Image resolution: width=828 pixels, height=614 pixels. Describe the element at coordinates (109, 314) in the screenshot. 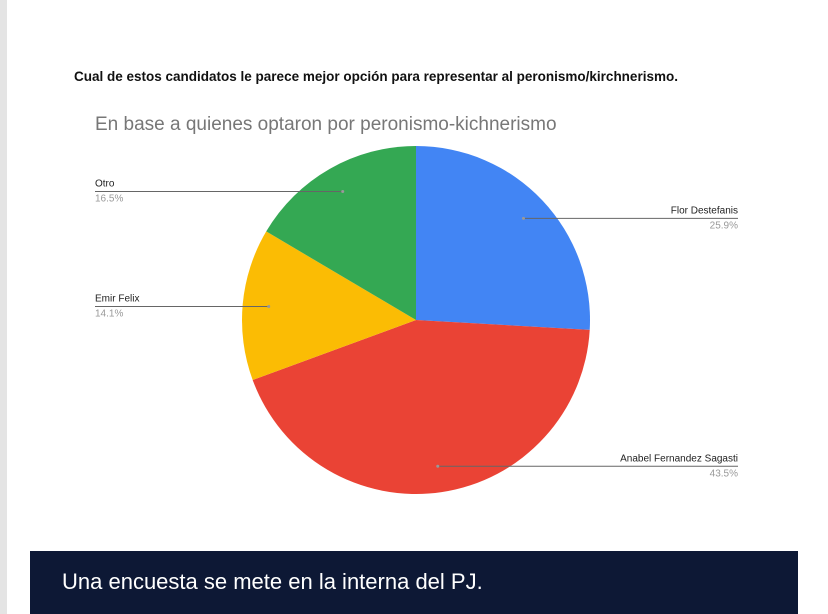

I see `slice-value-label: 14.1%` at that location.